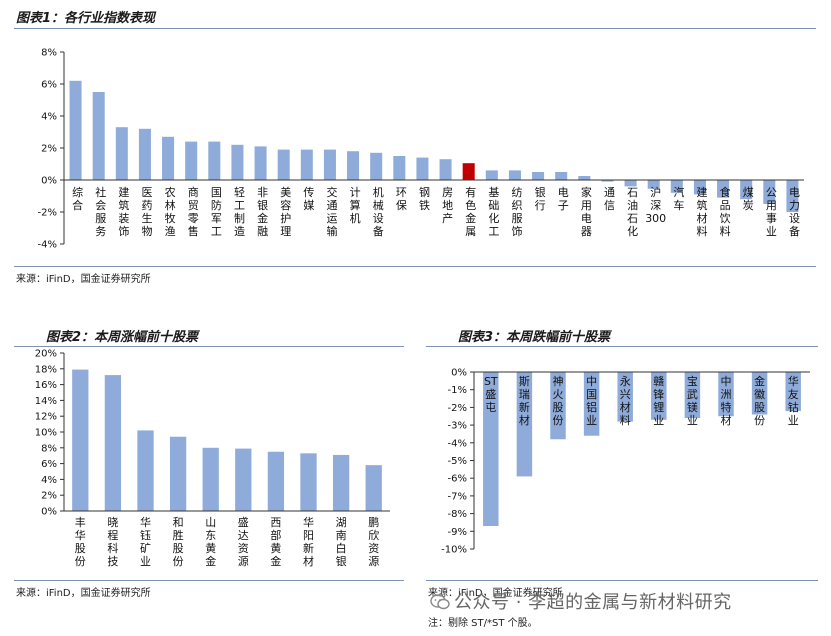 This screenshot has width=831, height=636. I want to click on category-label-24: 石油石化, so click(632, 212).